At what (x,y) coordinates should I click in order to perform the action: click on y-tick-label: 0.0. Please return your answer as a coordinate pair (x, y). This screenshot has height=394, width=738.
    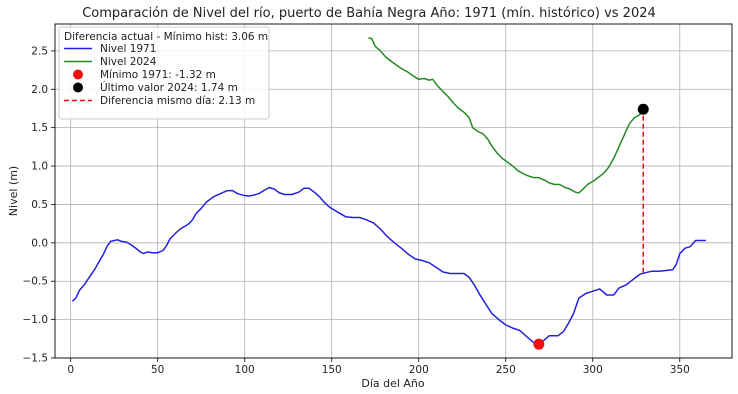
    Looking at the image, I should click on (39, 243).